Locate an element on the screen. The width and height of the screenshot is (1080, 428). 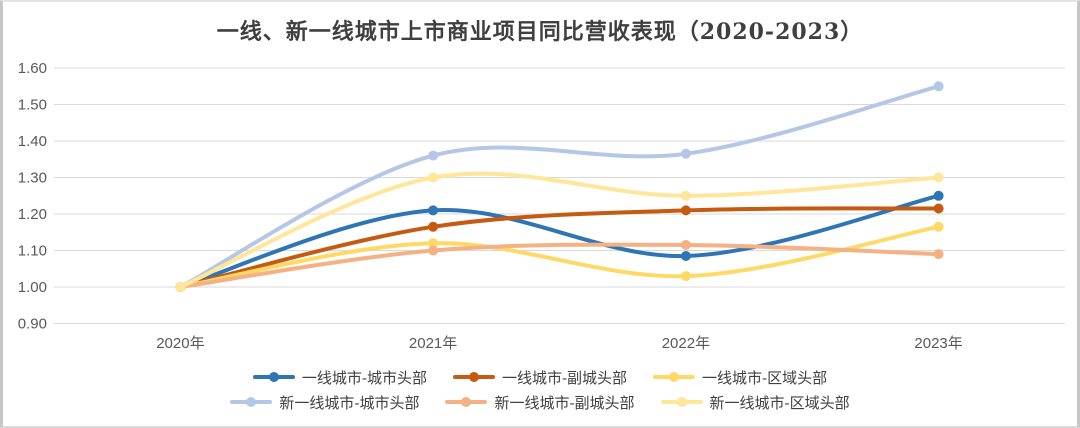
y-axis-tick-label: 1.20 is located at coordinates (32, 214).